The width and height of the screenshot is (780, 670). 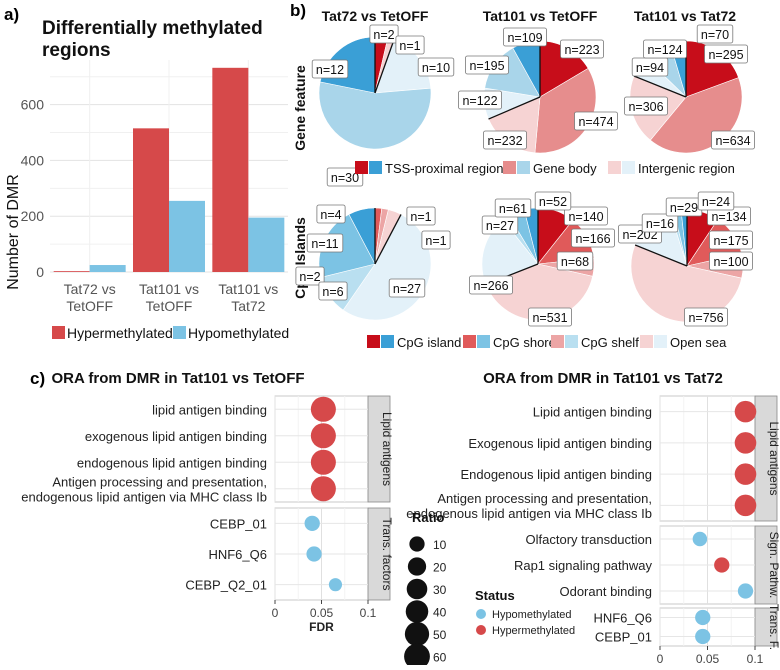 I want to click on pie-label: n=11, so click(x=324, y=244).